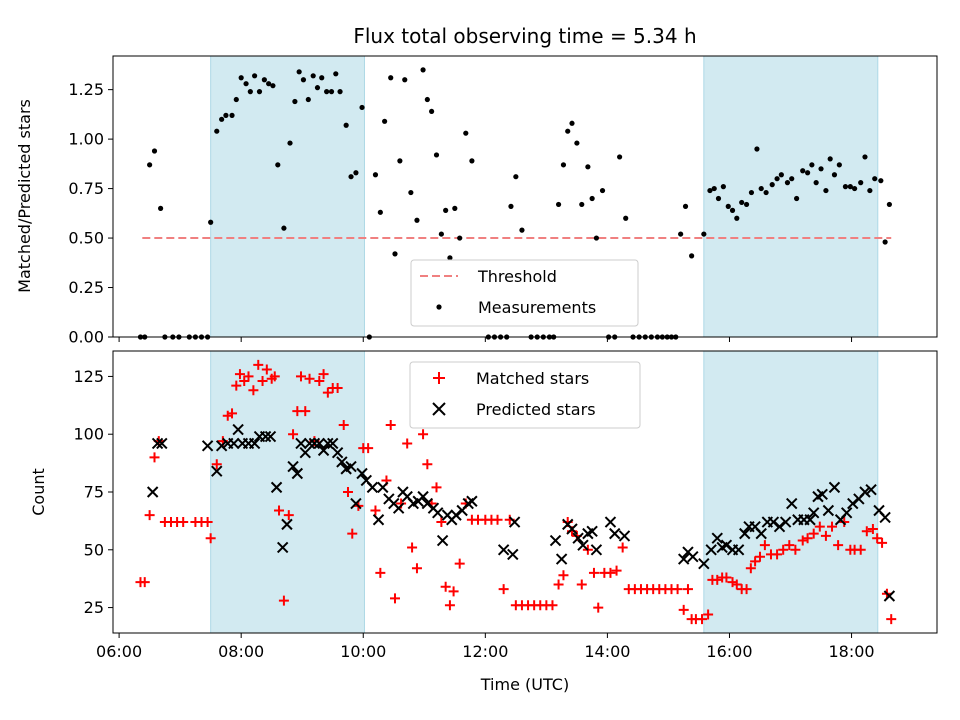 This screenshot has height=720, width=960. Describe the element at coordinates (86, 287) in the screenshot. I see `top-y-tick-label: 0.25` at that location.